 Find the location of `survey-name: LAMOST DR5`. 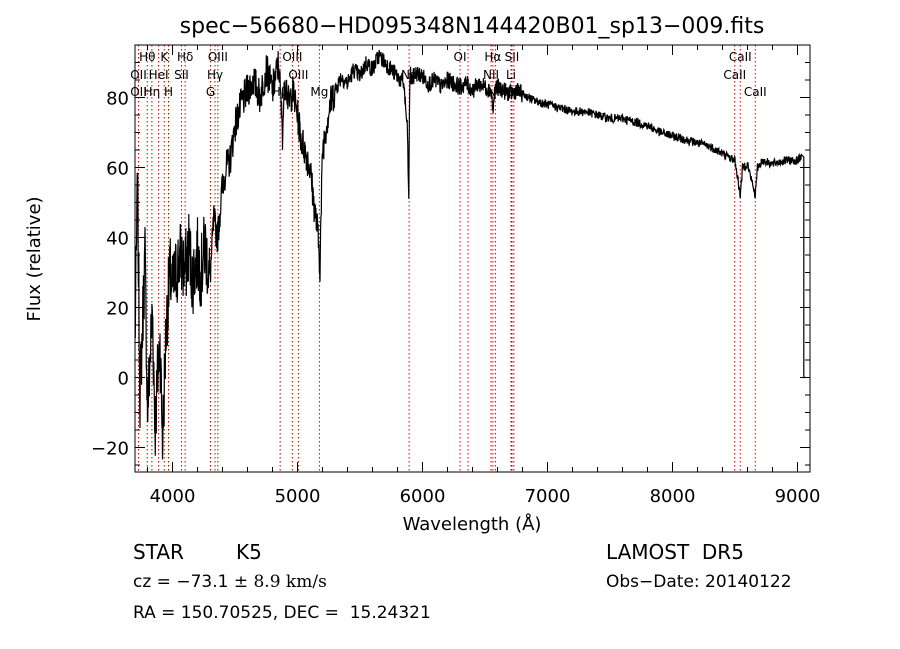

survey-name: LAMOST DR5 is located at coordinates (675, 552).